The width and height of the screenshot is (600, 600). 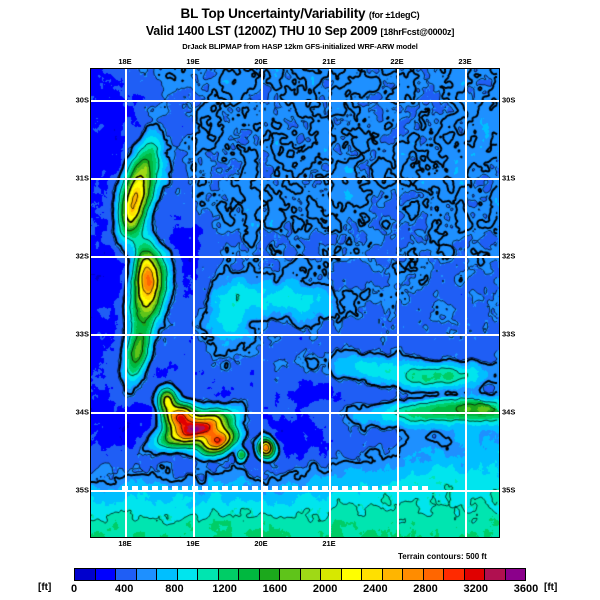 What do you see at coordinates (174, 589) in the screenshot?
I see `colorbar-tick-label: 800` at bounding box center [174, 589].